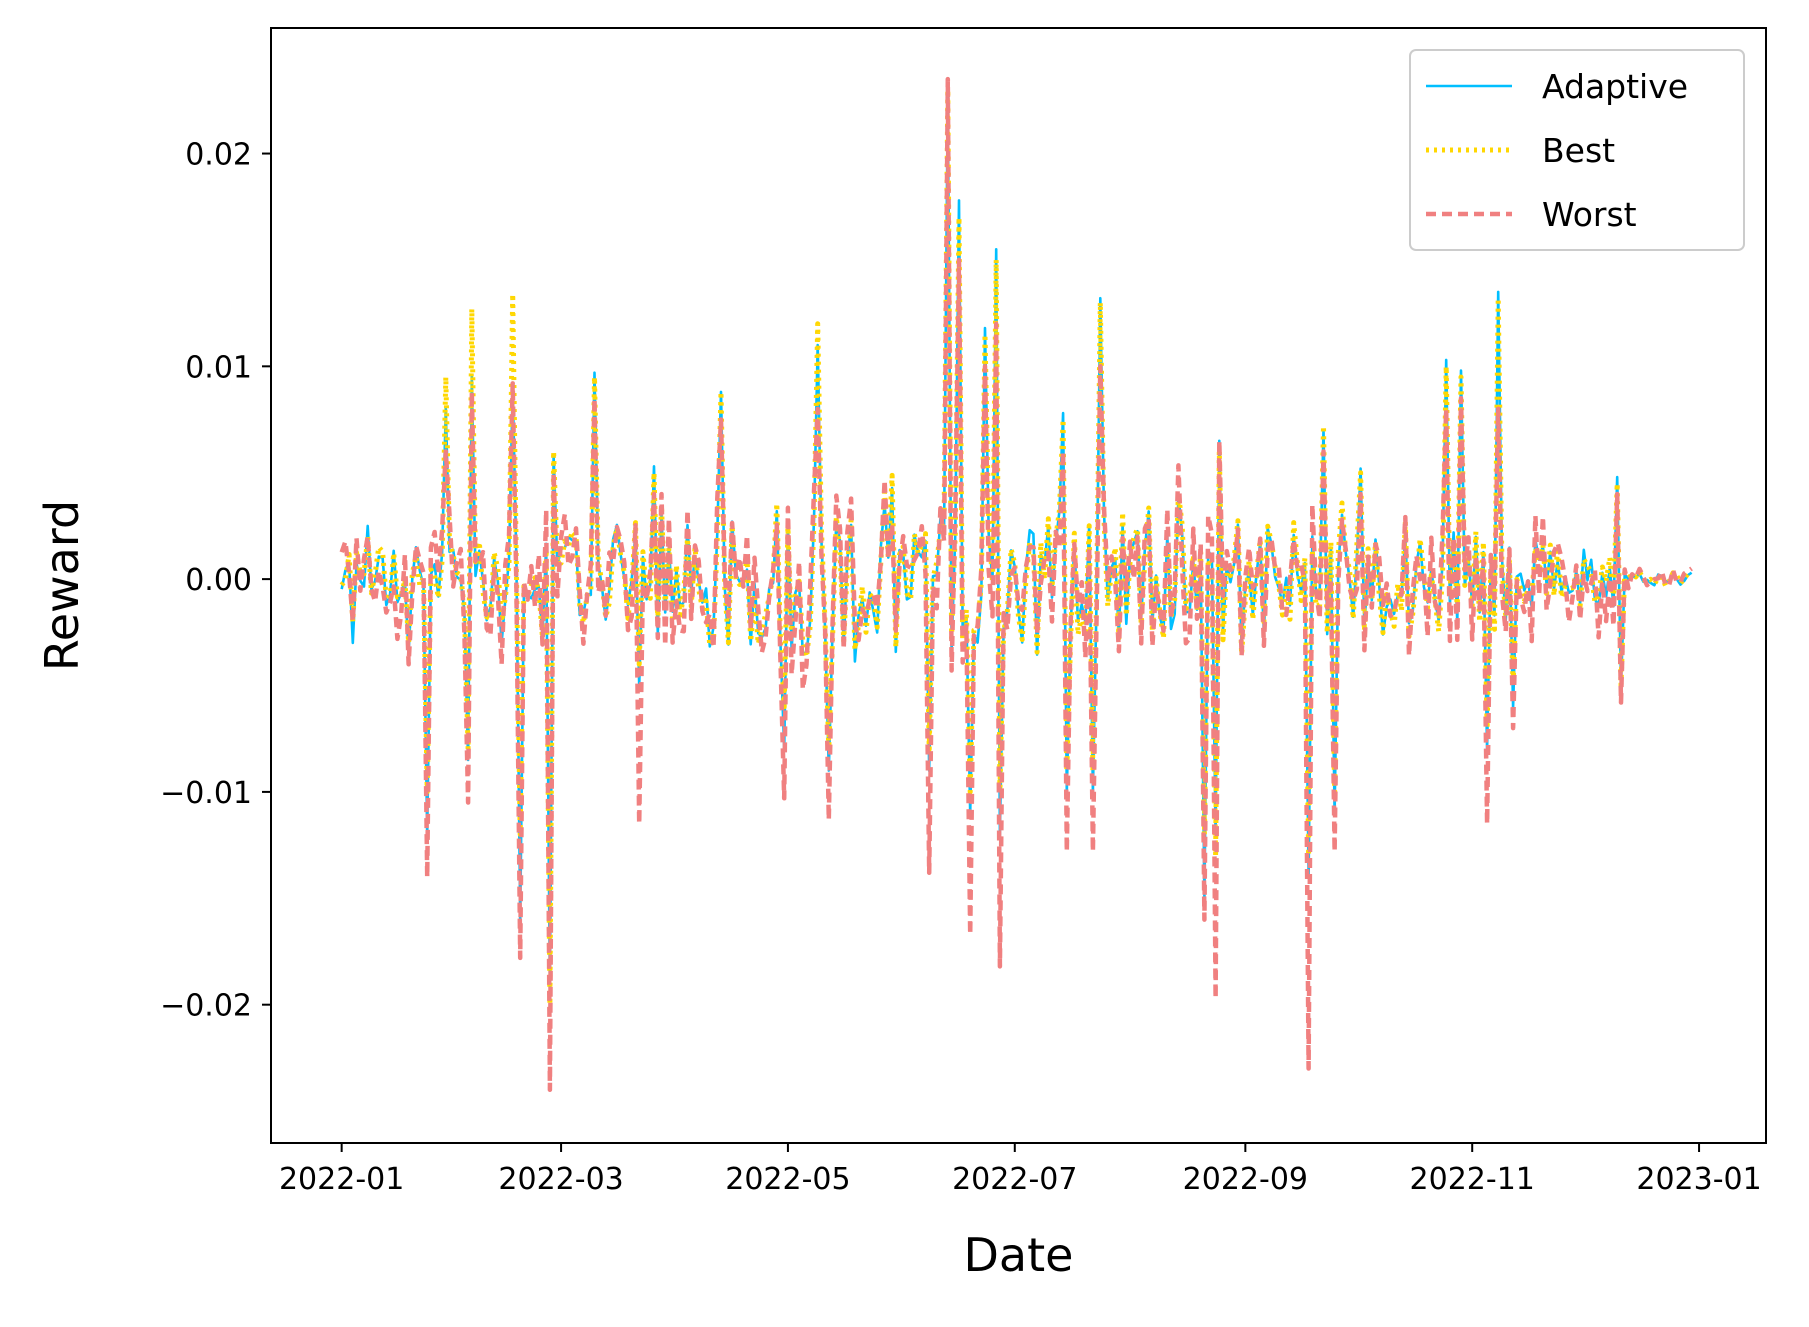 The image size is (1809, 1327). What do you see at coordinates (206, 793) in the screenshot?
I see `y-tick-label: −0.01` at bounding box center [206, 793].